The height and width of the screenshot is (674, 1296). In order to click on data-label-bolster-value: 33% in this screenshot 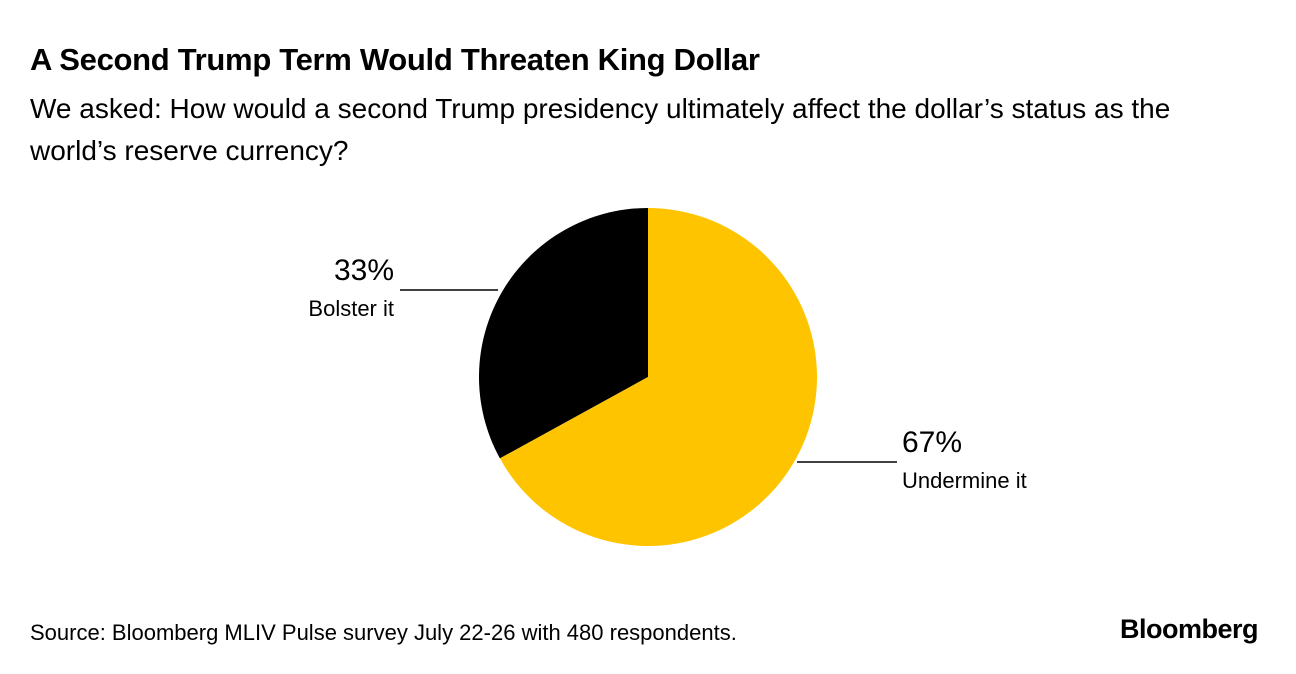, I will do `click(363, 270)`.